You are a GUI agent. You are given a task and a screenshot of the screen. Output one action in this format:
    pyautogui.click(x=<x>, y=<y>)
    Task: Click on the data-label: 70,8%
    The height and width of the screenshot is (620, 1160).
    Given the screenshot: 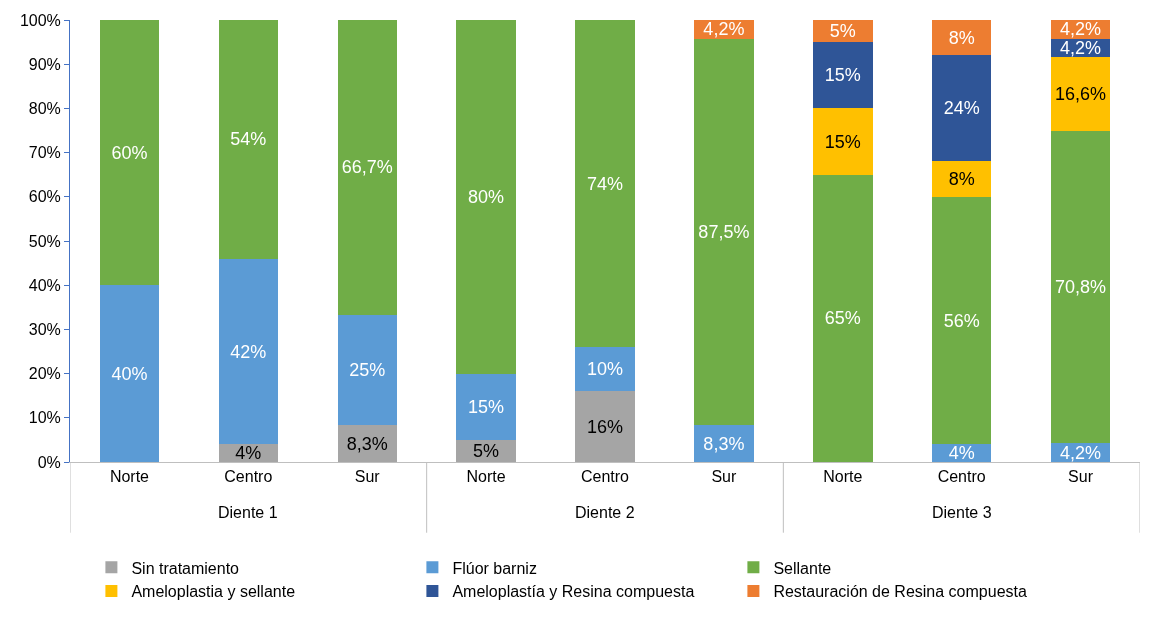 What is the action you would take?
    pyautogui.click(x=1081, y=286)
    